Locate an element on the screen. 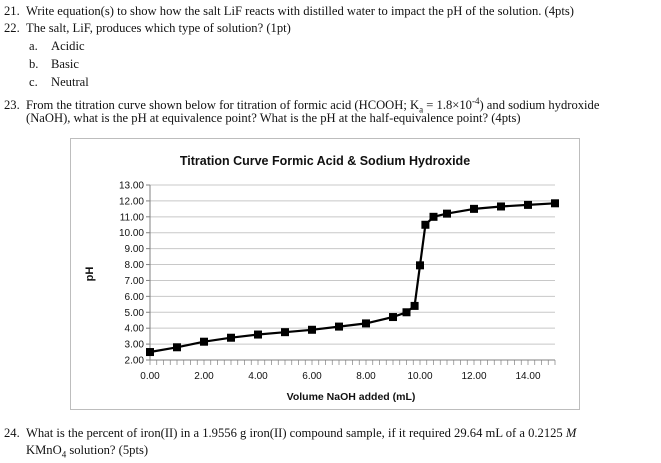 This screenshot has width=661, height=463. y-tick-label: 10.00 is located at coordinates (131, 233).